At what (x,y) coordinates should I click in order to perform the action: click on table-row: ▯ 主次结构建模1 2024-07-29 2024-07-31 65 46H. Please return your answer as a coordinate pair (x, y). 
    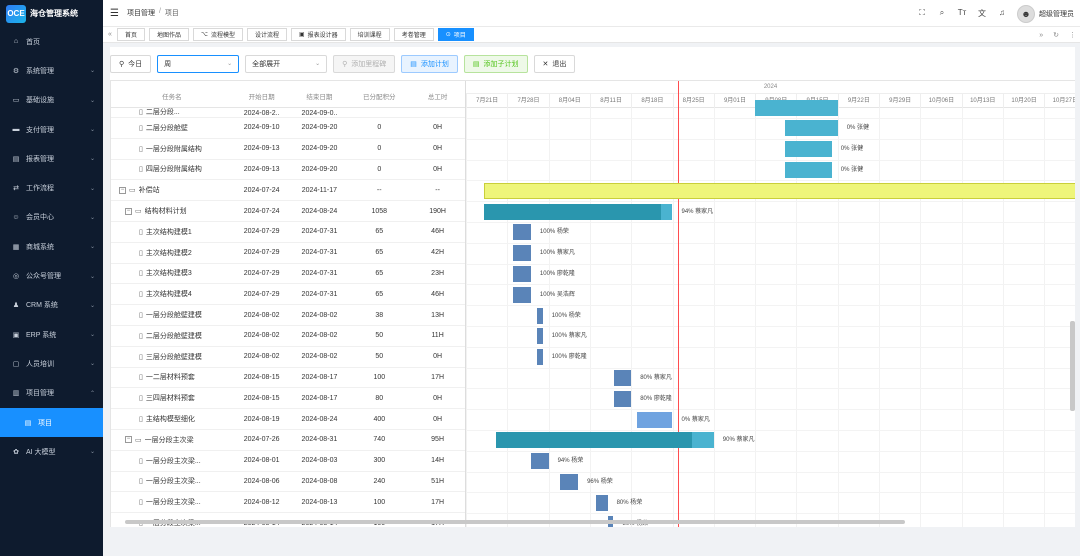
    Looking at the image, I should click on (288, 232).